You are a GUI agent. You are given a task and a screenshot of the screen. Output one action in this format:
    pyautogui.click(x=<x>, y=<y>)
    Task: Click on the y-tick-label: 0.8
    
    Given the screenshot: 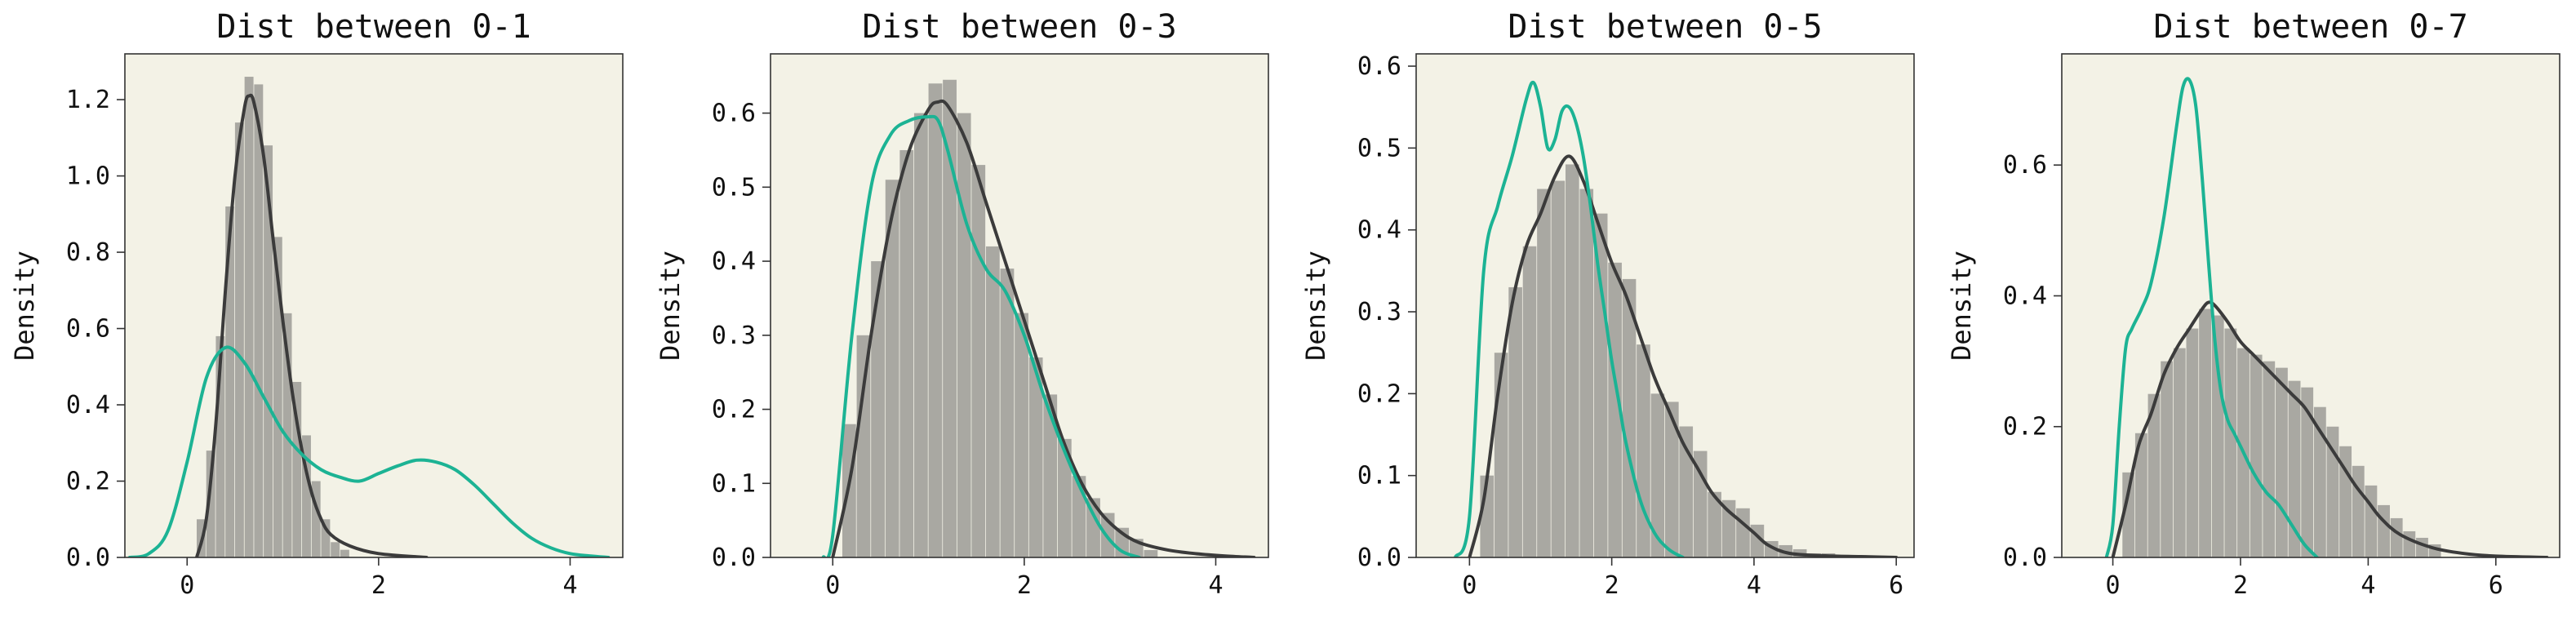 What is the action you would take?
    pyautogui.click(x=88, y=253)
    